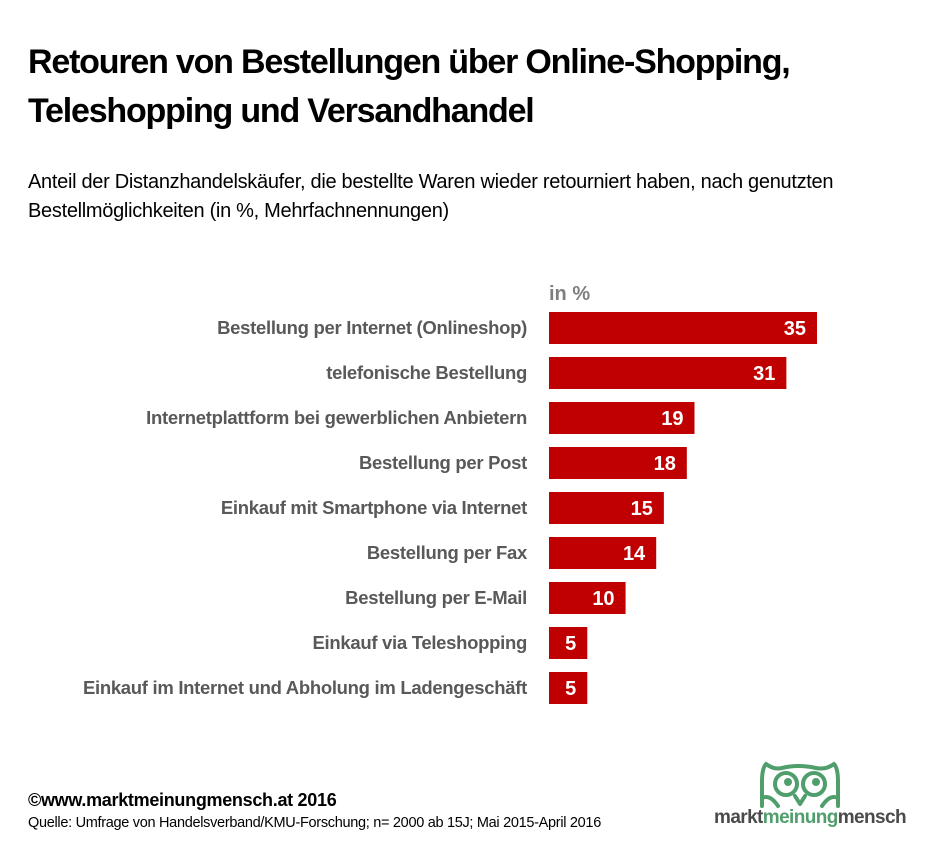 This screenshot has height=845, width=925. I want to click on category-label: Bestellung per Internet (Onlineshop), so click(372, 327).